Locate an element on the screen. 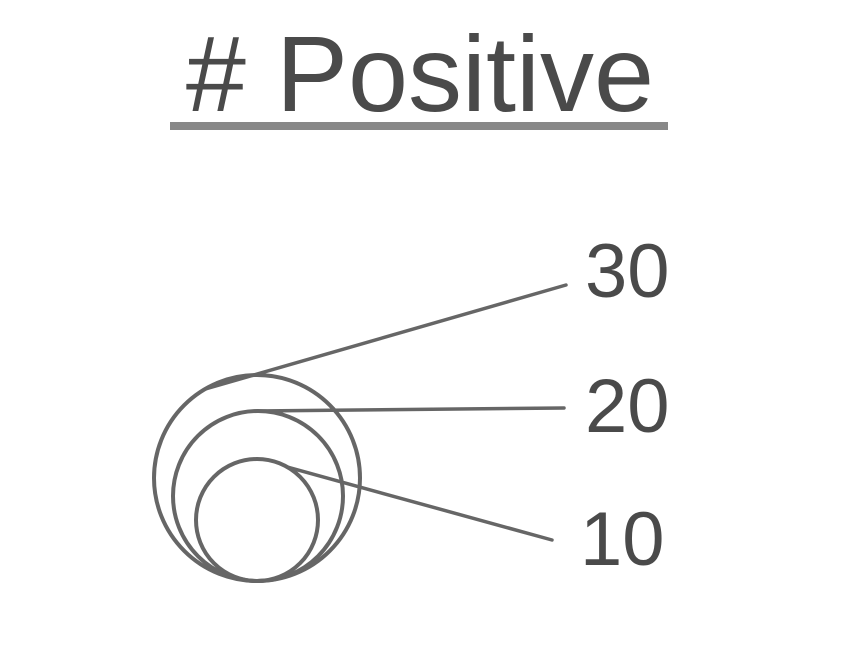  legend-label-30: 30 is located at coordinates (627, 271).